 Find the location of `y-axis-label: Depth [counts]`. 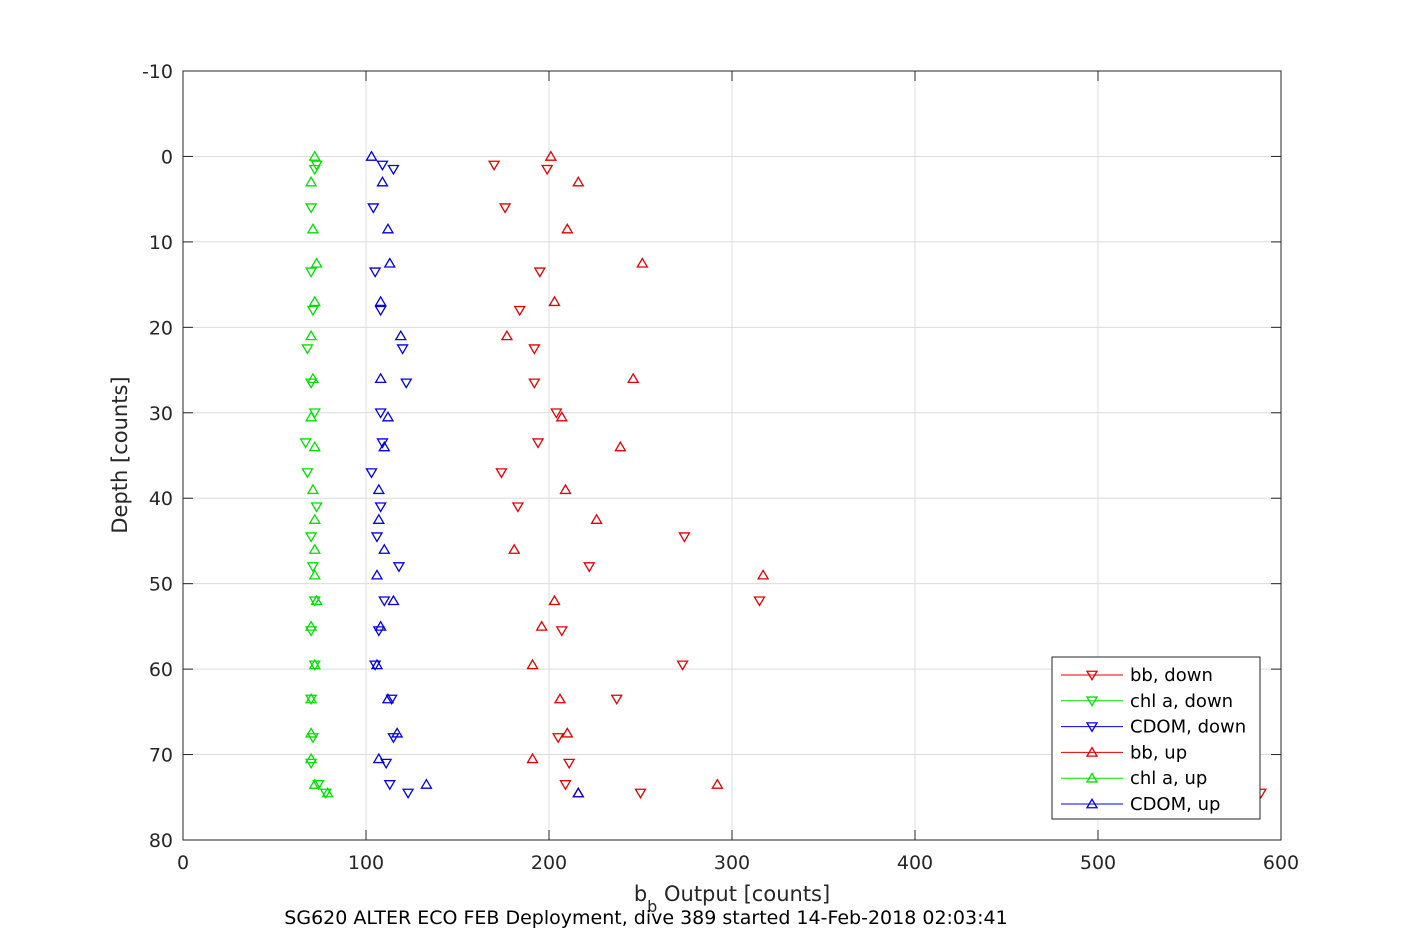

y-axis-label: Depth [counts] is located at coordinates (120, 454).